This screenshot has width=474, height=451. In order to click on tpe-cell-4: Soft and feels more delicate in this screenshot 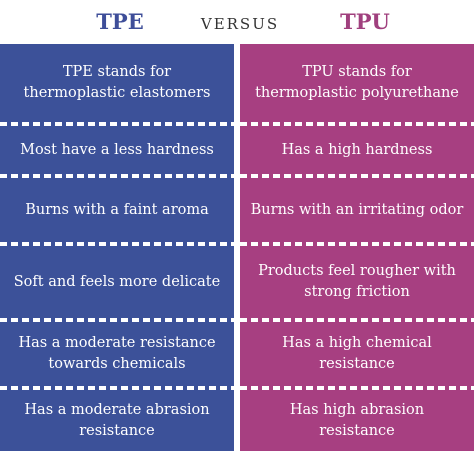, I will do `click(117, 281)`.